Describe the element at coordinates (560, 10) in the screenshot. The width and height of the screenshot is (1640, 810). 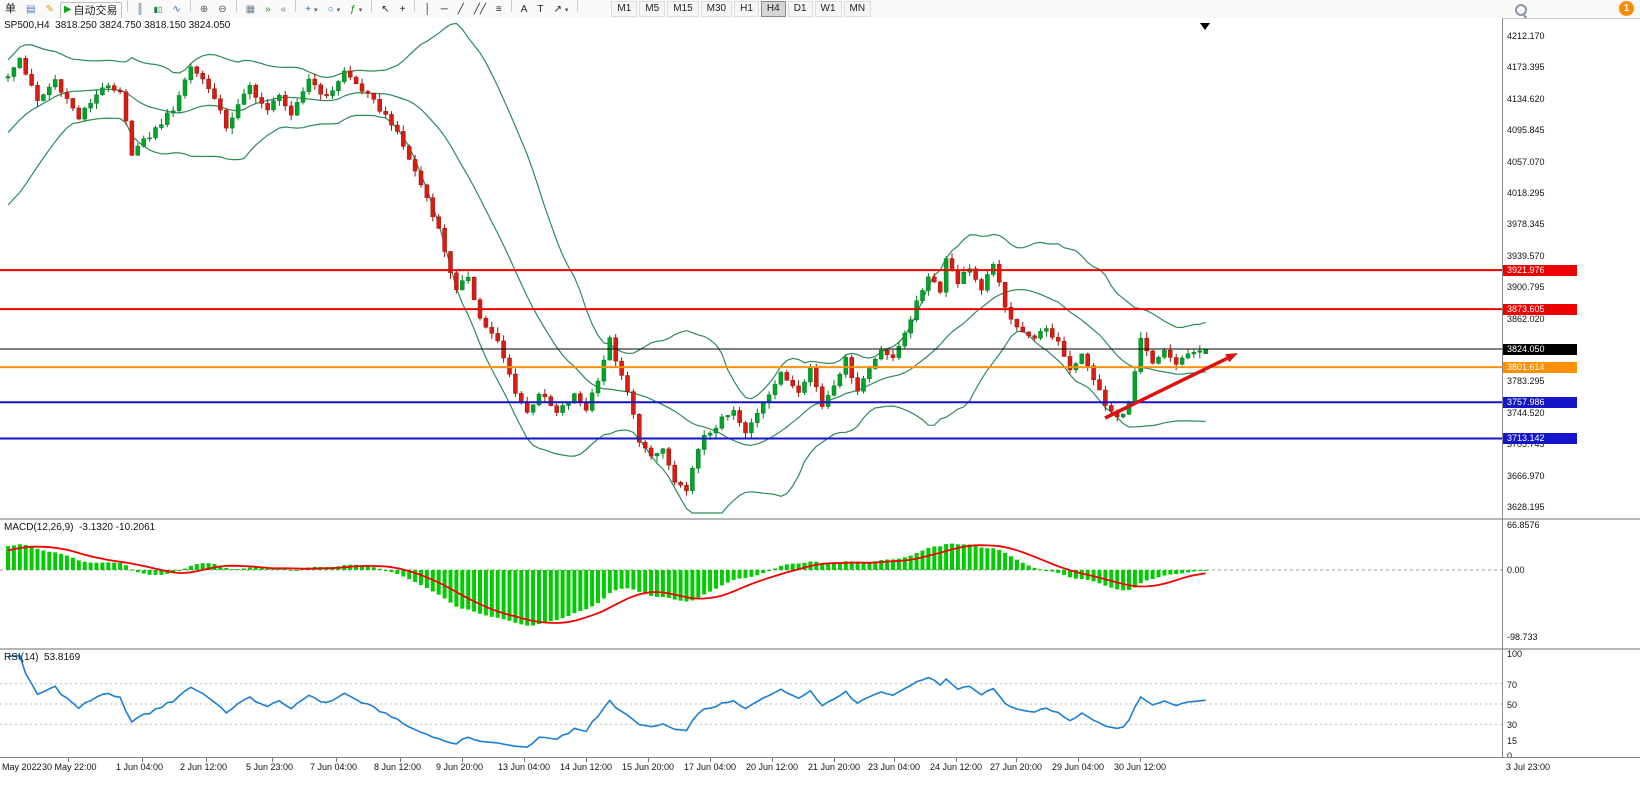
I see `arrows-button: ↗ ▾` at that location.